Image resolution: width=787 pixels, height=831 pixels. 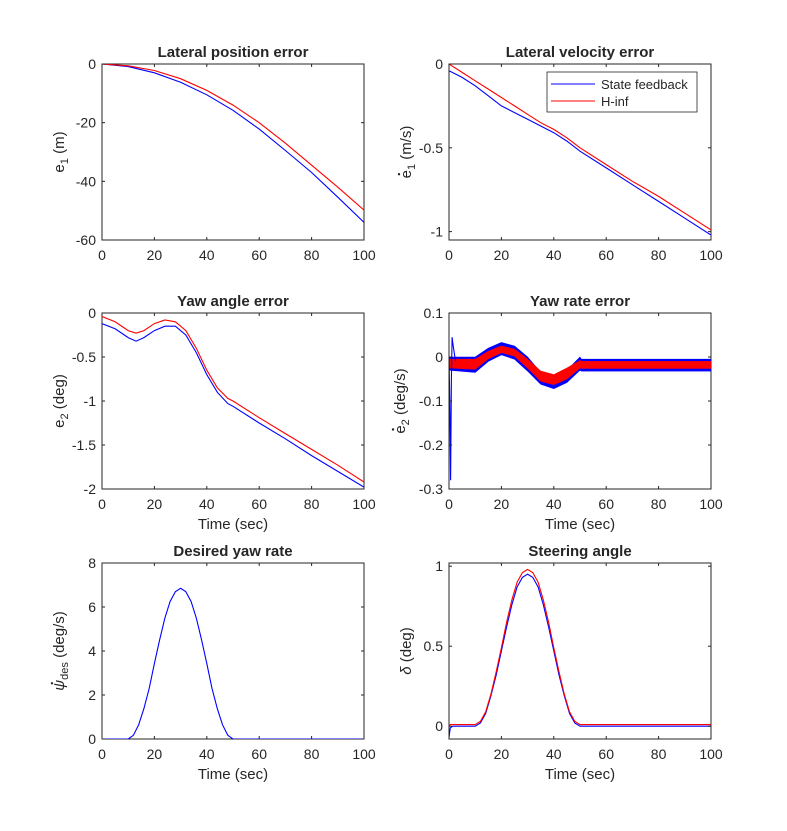 I want to click on y-tick-label: 6, so click(x=92, y=607).